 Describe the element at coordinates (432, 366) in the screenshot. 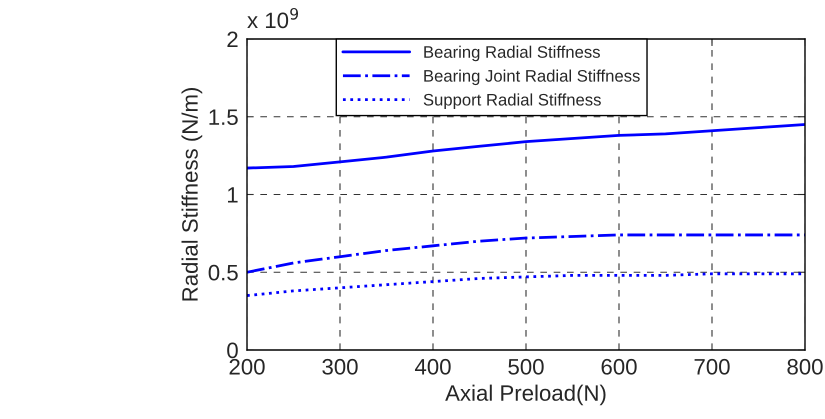

I see `x-tick-label: 400` at that location.